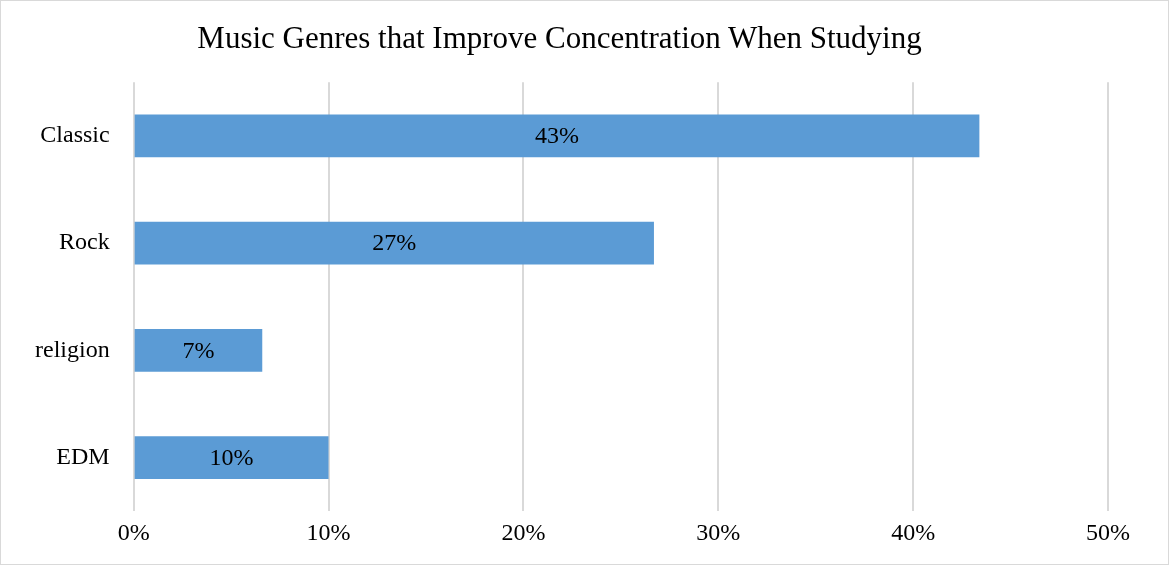  I want to click on data-label: 10%, so click(231, 456).